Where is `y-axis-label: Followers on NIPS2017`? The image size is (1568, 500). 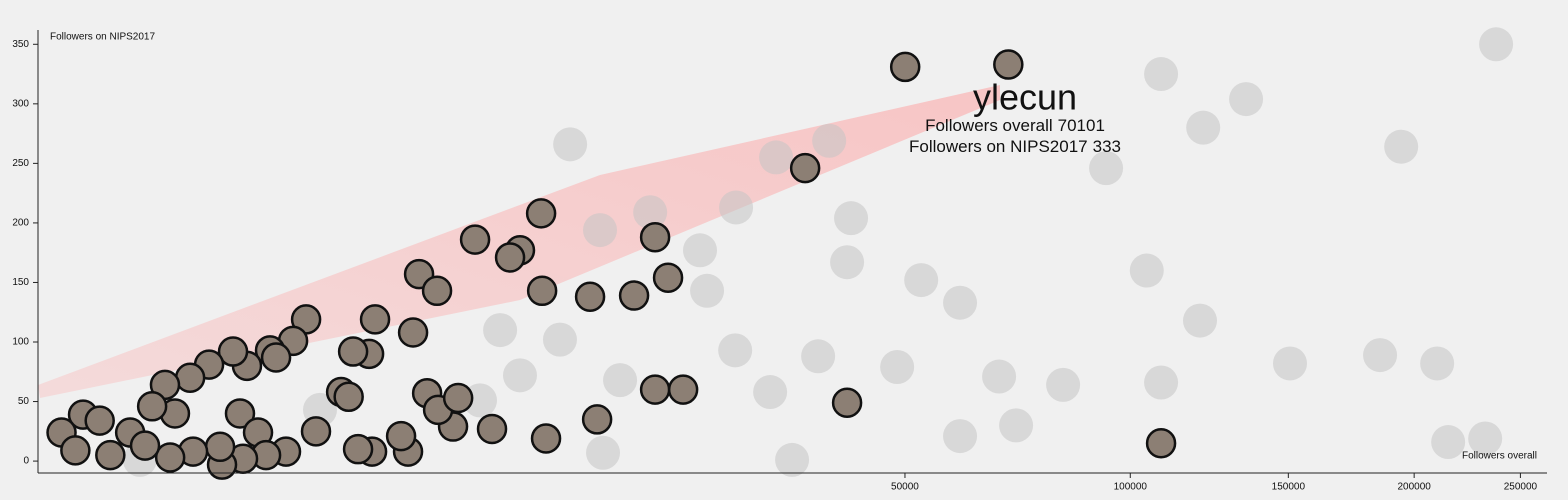
y-axis-label: Followers on NIPS2017 is located at coordinates (102, 37).